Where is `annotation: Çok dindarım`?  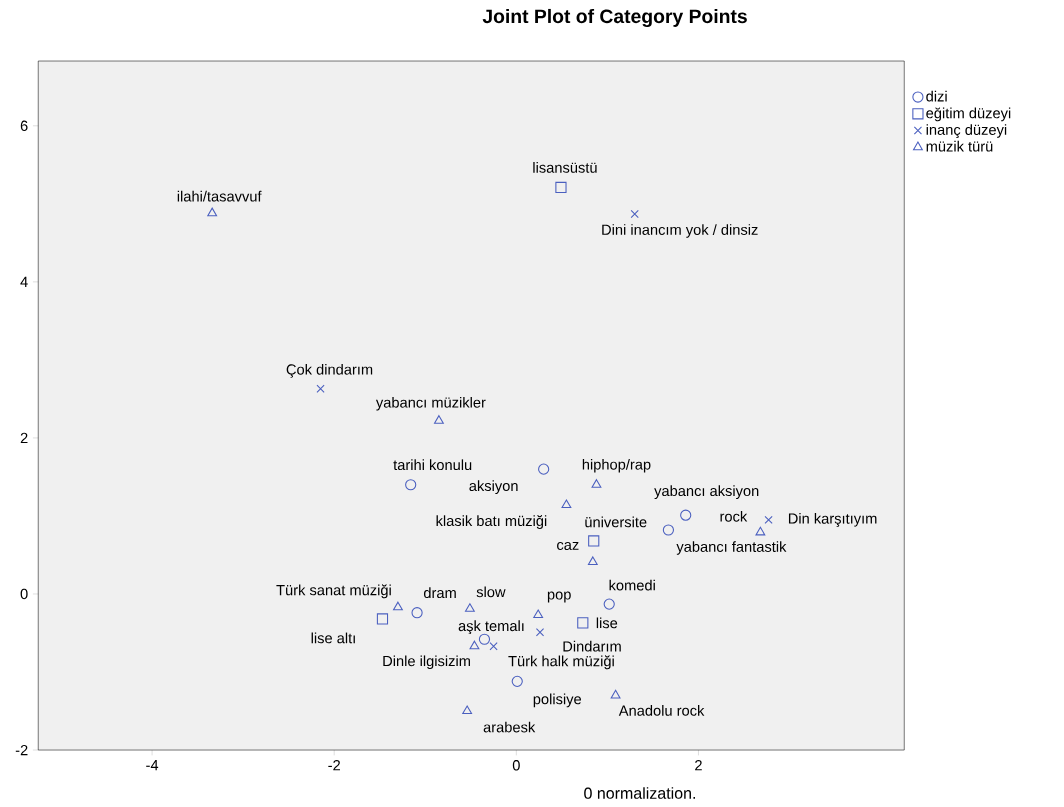
annotation: Çok dindarım is located at coordinates (329, 370).